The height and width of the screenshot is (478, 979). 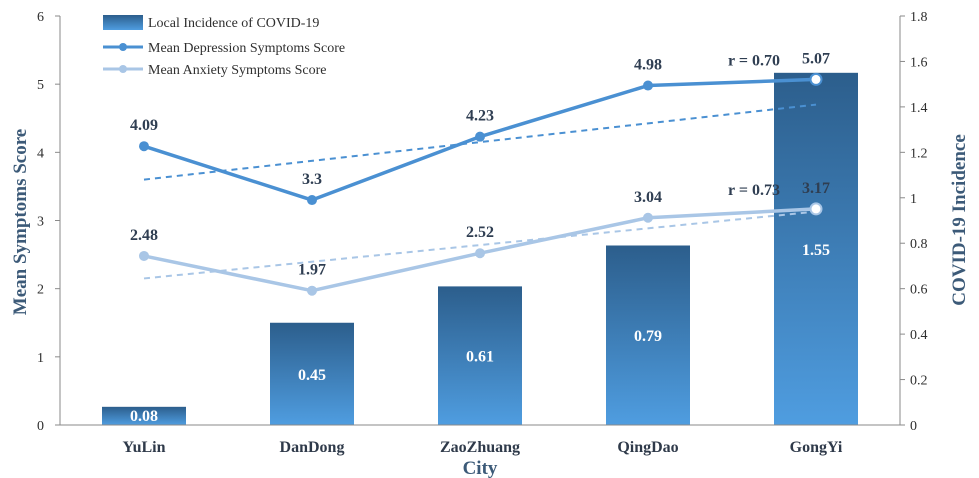 I want to click on right-tick-label: 0.4, so click(x=919, y=335).